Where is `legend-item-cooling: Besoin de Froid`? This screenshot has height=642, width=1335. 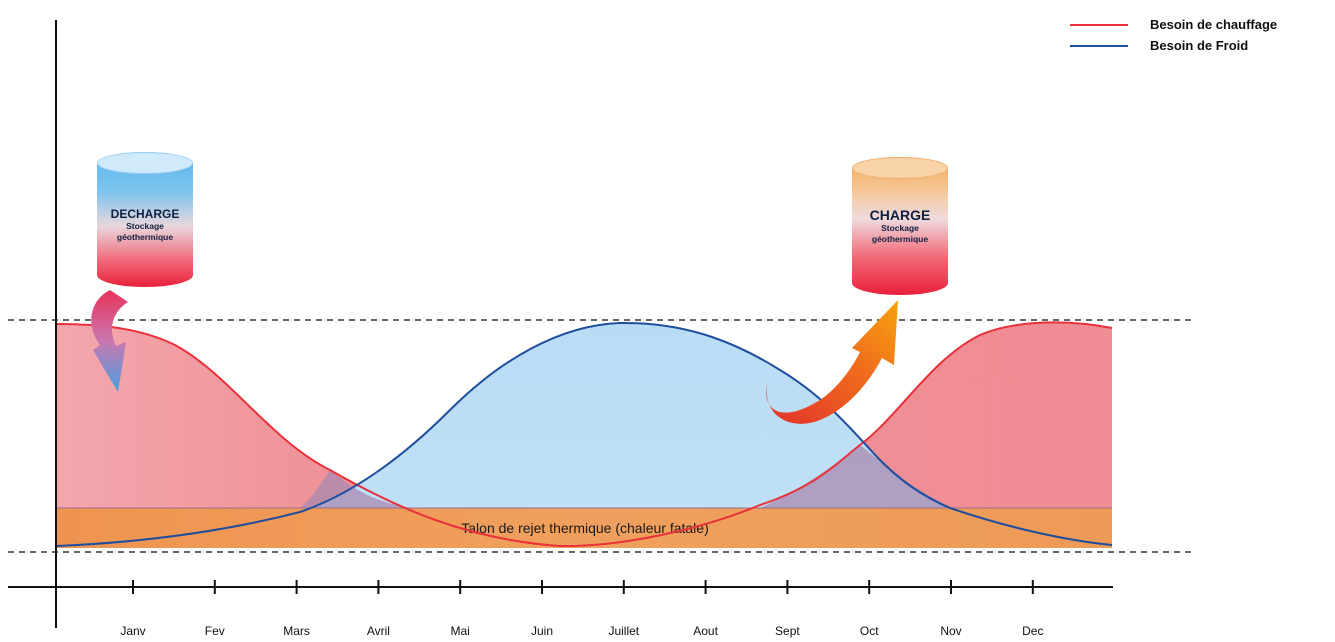 legend-item-cooling: Besoin de Froid is located at coordinates (1173, 45).